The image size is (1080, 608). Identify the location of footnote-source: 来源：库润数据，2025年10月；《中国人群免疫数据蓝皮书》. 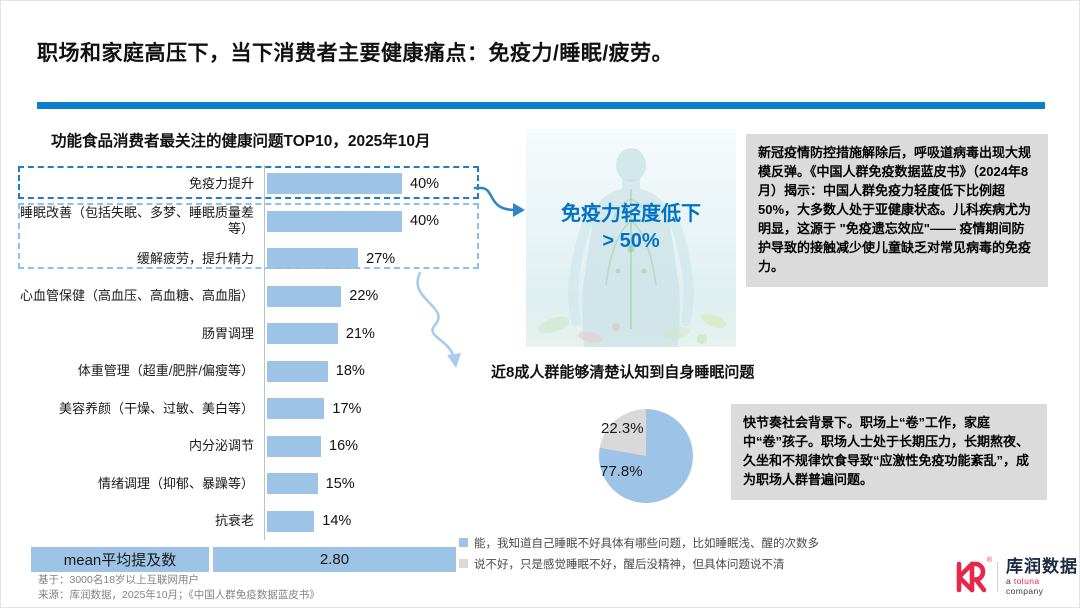
(179, 594).